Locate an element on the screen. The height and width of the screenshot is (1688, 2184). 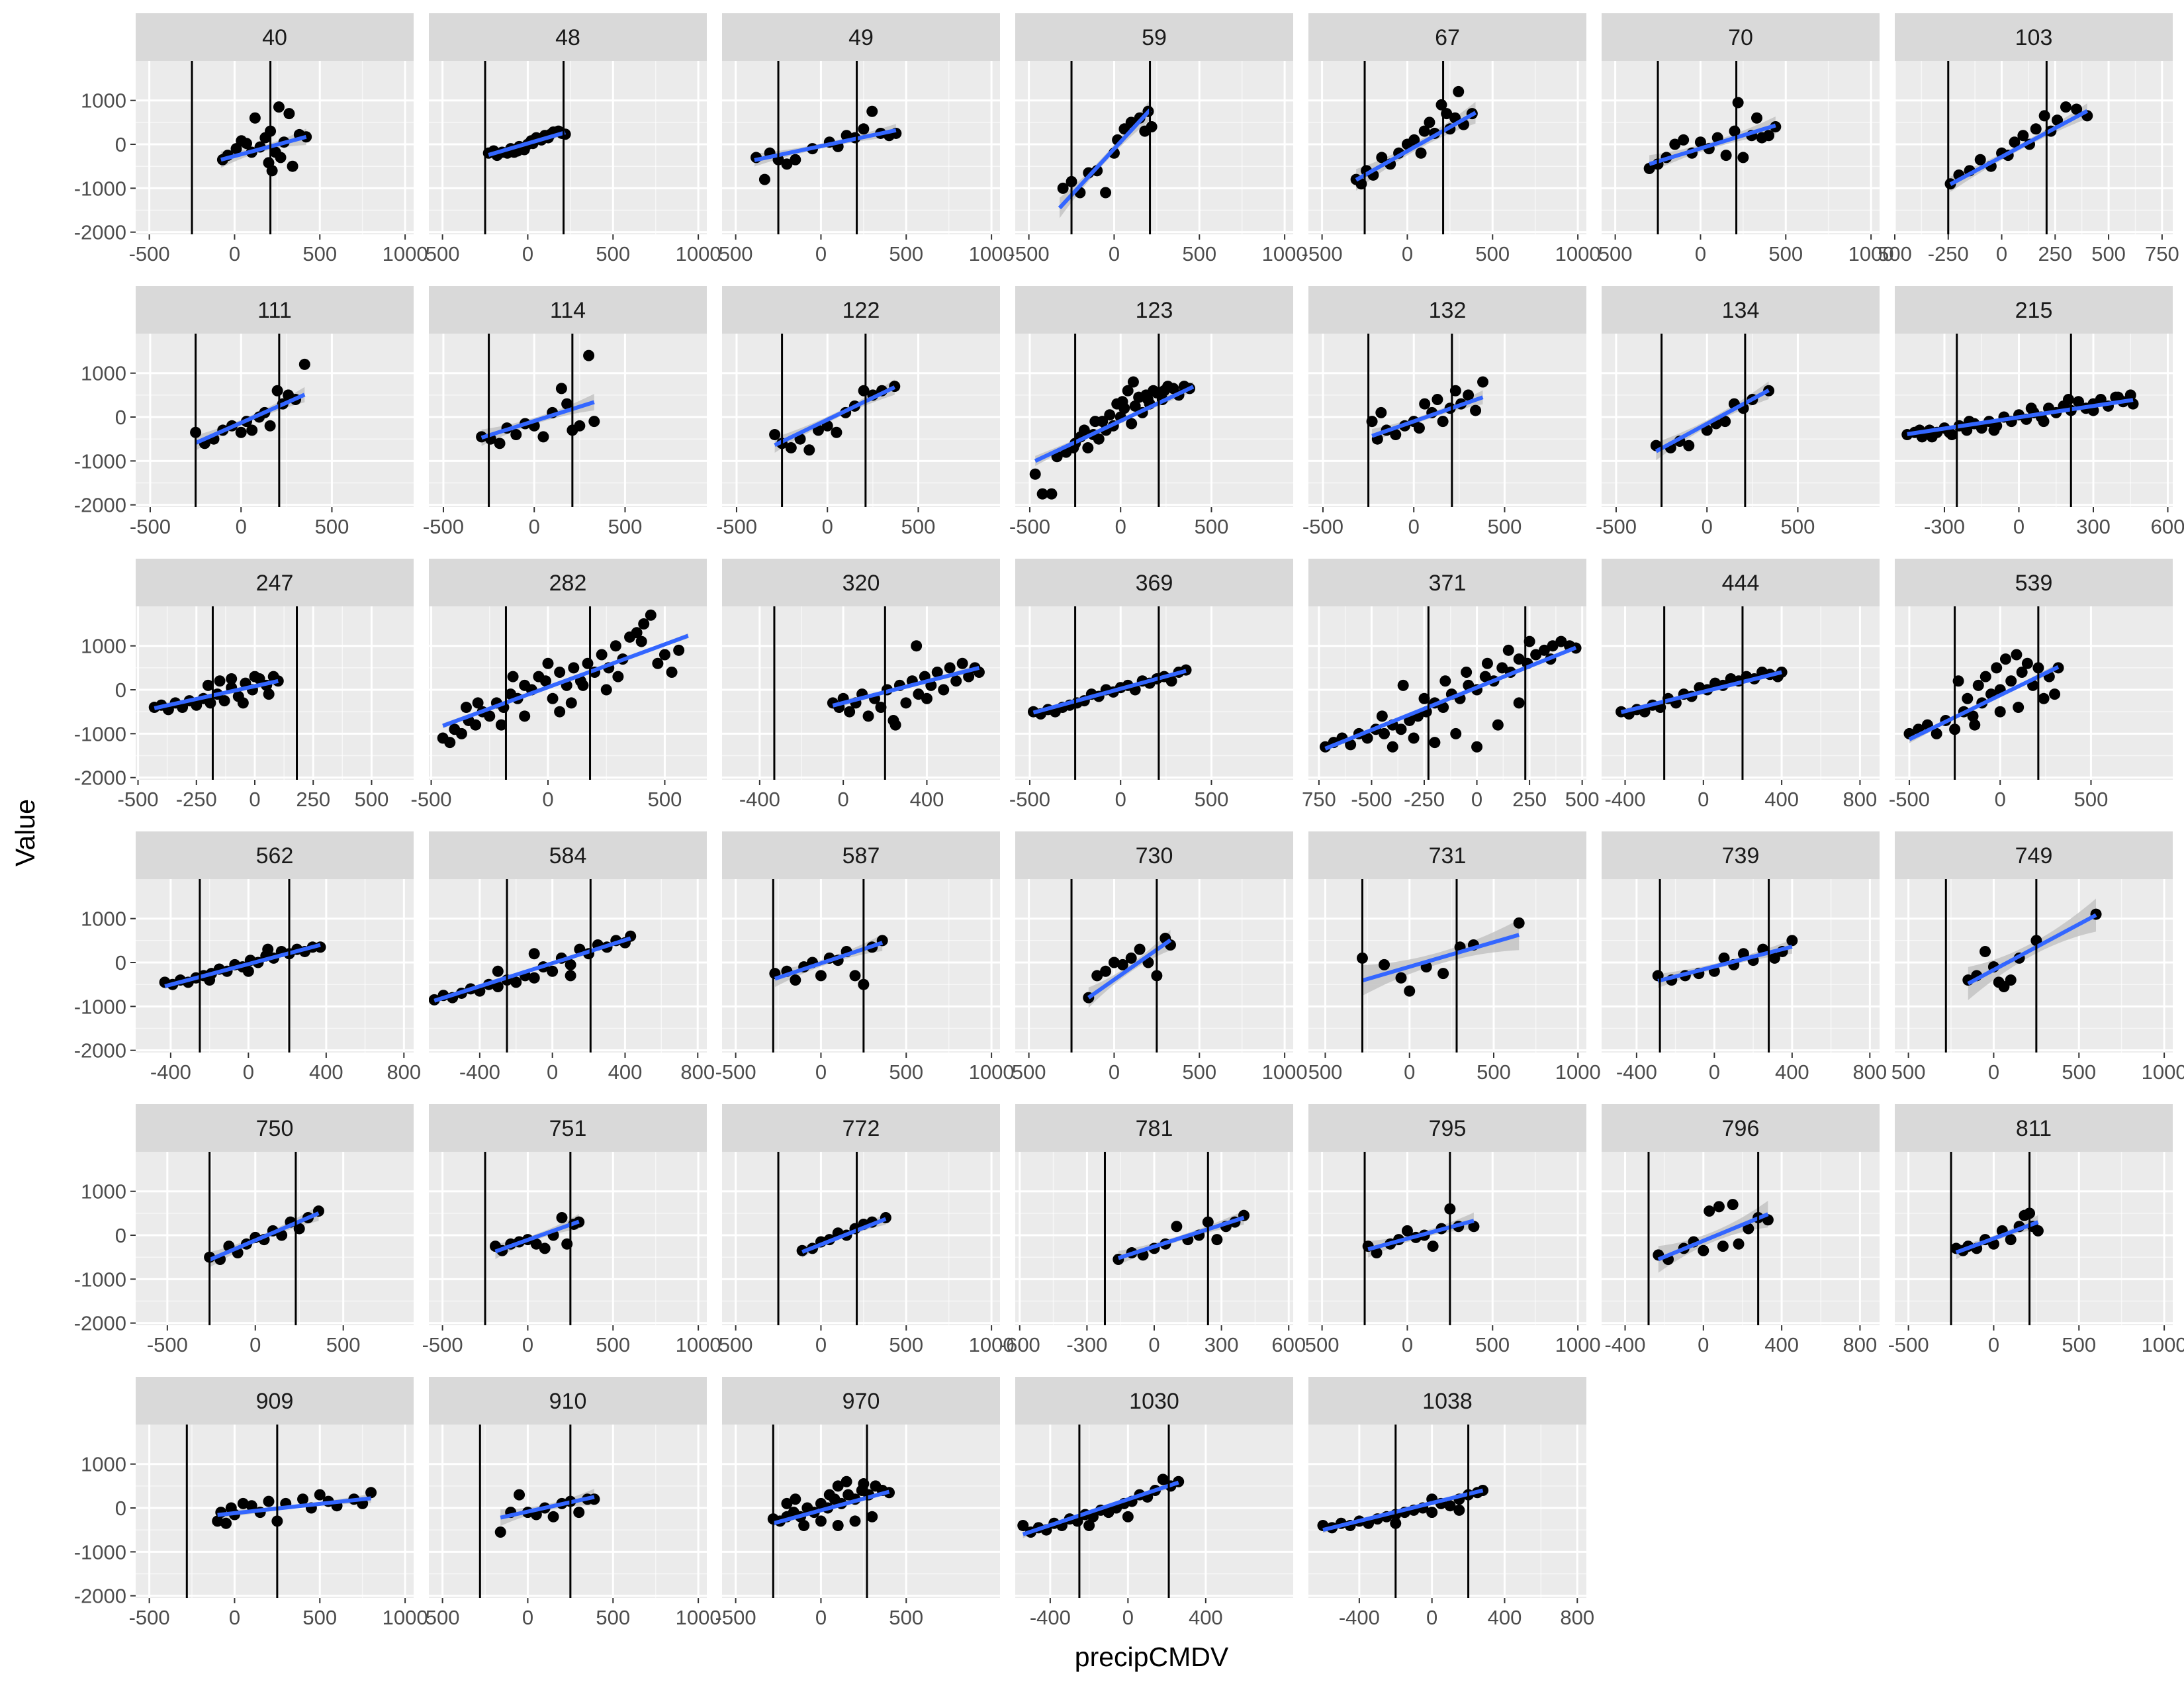
facet-panel-369: 369 -500 0 500 is located at coordinates (1151, 685).